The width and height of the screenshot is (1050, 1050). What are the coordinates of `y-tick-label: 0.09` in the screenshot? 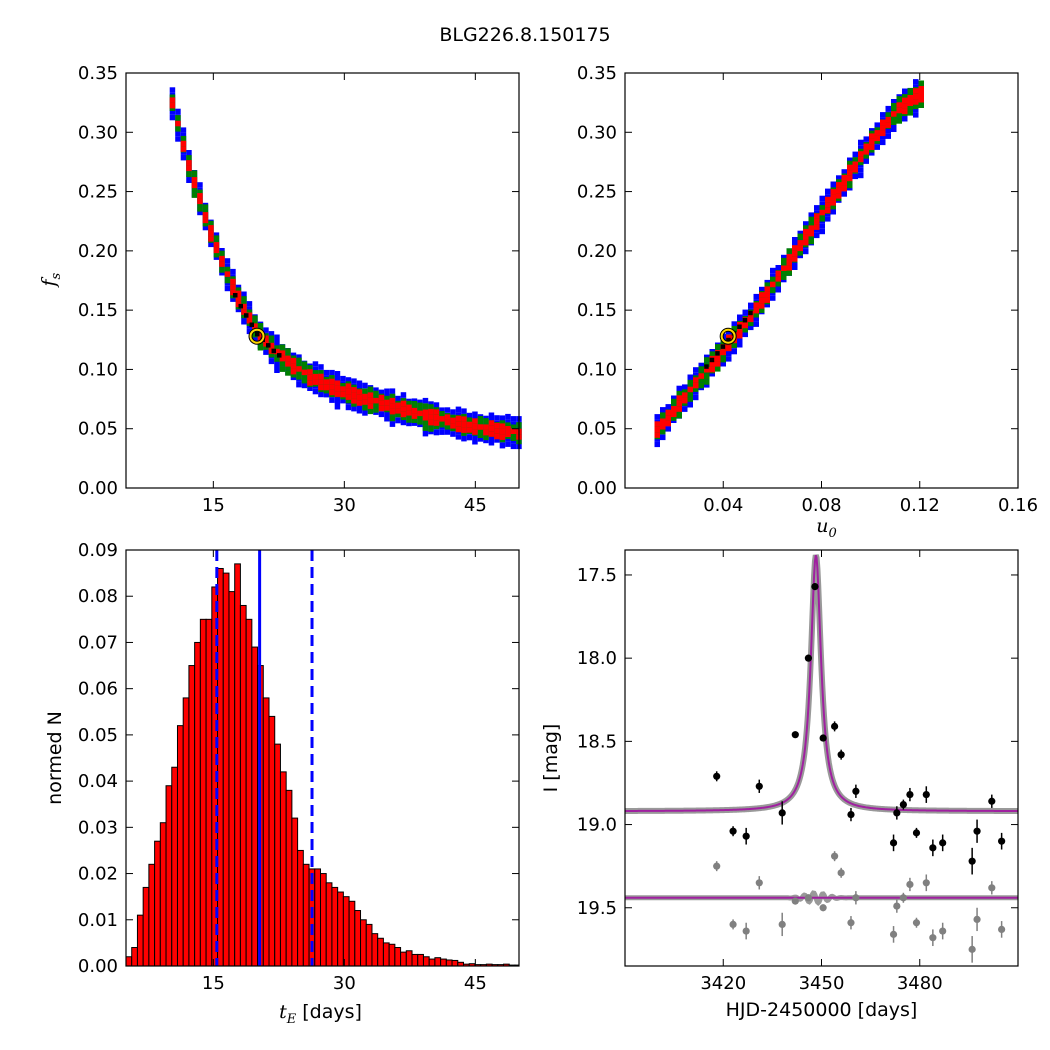 It's located at (98, 550).